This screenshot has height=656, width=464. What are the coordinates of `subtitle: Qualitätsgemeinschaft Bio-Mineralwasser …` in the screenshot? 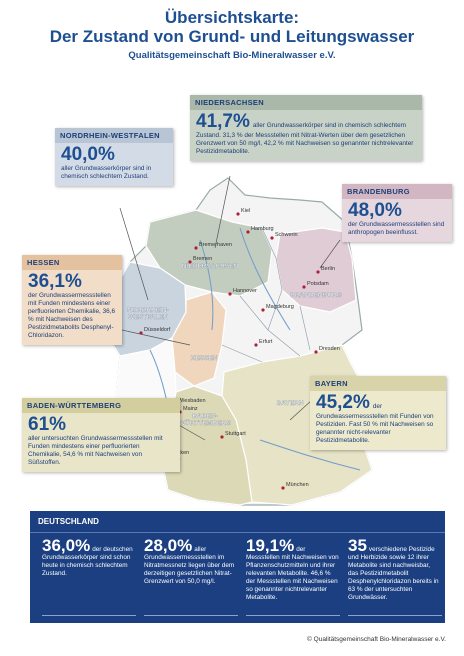 It's located at (232, 55).